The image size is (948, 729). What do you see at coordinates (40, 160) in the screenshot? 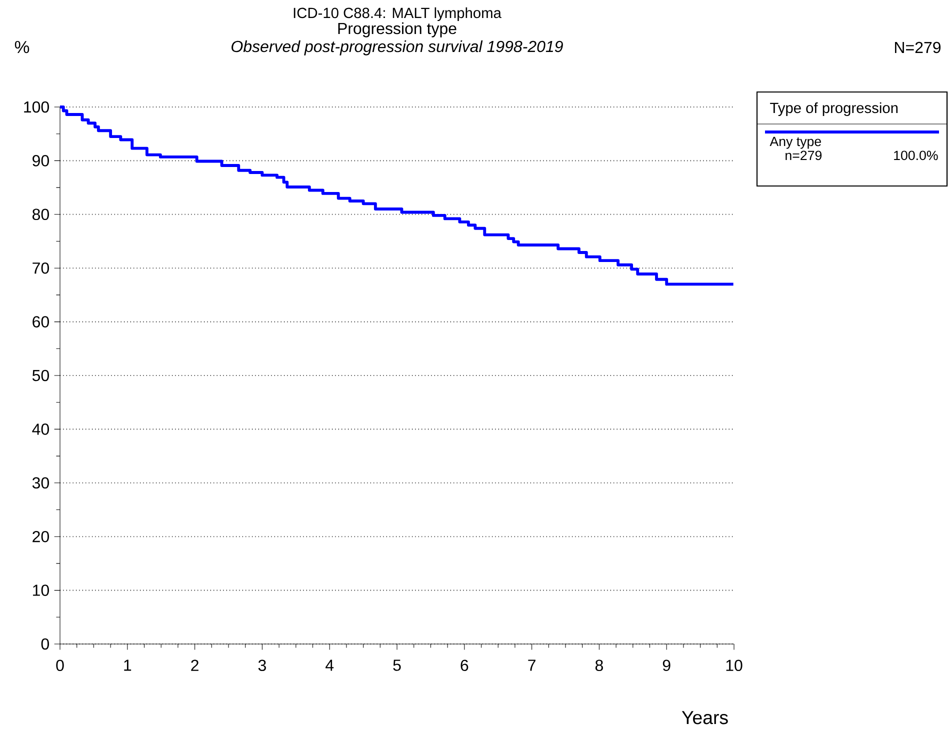
I see `y-tick-label: 90` at bounding box center [40, 160].